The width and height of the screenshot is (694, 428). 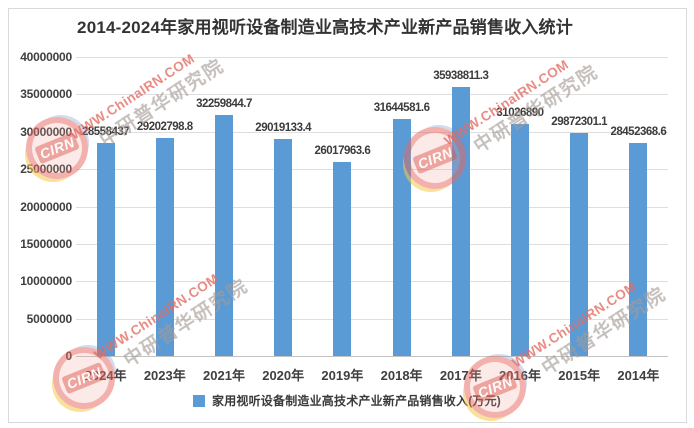 What do you see at coordinates (638, 375) in the screenshot?
I see `x-tick-label: 2014年` at bounding box center [638, 375].